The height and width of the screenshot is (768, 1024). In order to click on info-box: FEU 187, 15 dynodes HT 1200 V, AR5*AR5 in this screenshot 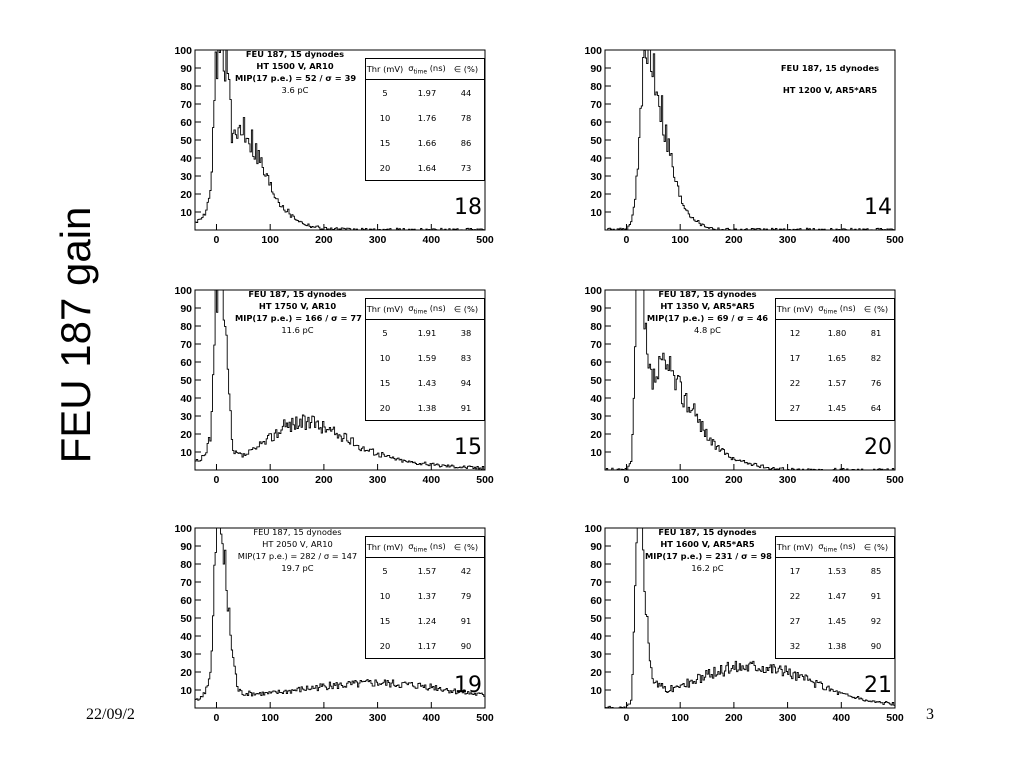, I will do `click(830, 79)`.